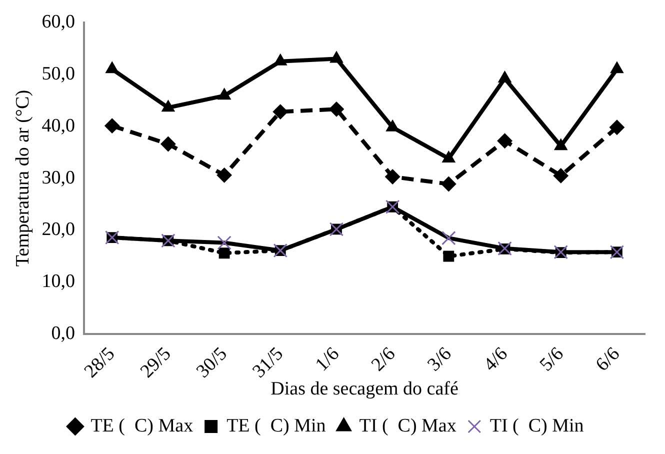 The image size is (665, 454). I want to click on y-tick-label: 10,0, so click(59, 281).